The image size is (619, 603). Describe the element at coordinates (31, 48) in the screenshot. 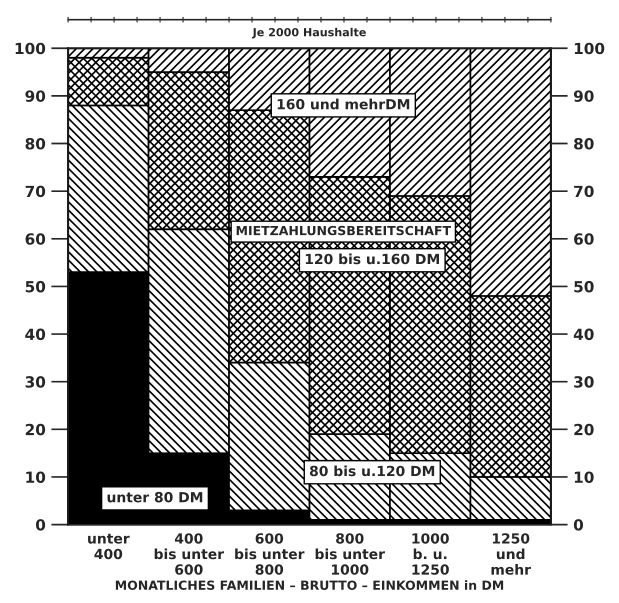

I see `y-tick-label: 100` at that location.